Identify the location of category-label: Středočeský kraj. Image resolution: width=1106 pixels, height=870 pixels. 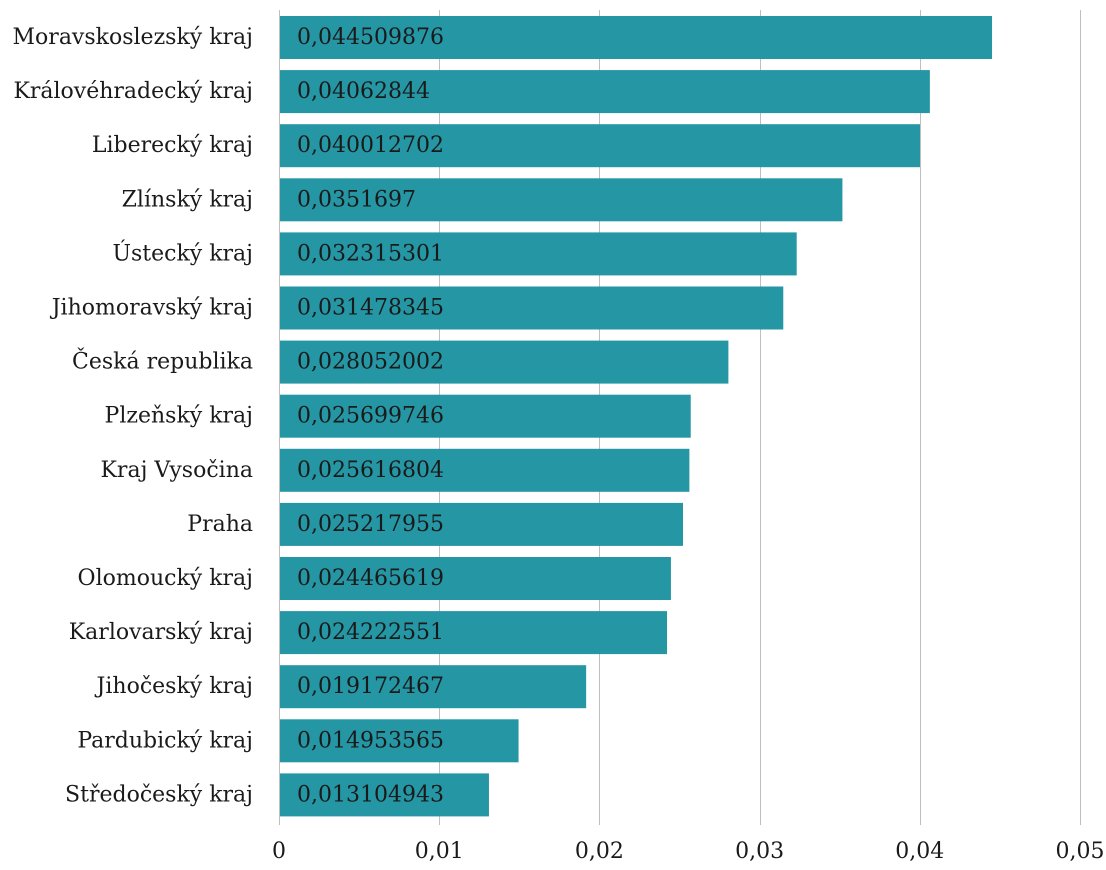
(159, 794).